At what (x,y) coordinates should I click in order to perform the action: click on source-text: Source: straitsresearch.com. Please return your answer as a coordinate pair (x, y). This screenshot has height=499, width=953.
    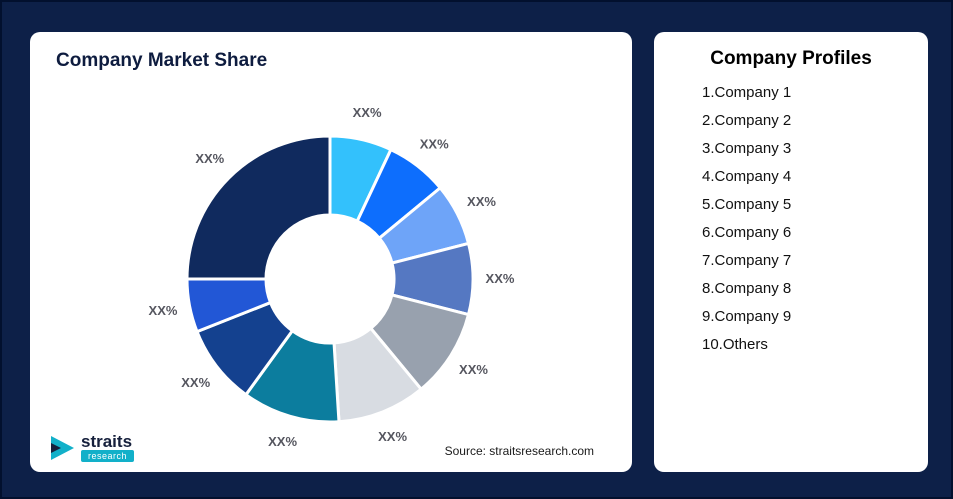
    Looking at the image, I should click on (519, 451).